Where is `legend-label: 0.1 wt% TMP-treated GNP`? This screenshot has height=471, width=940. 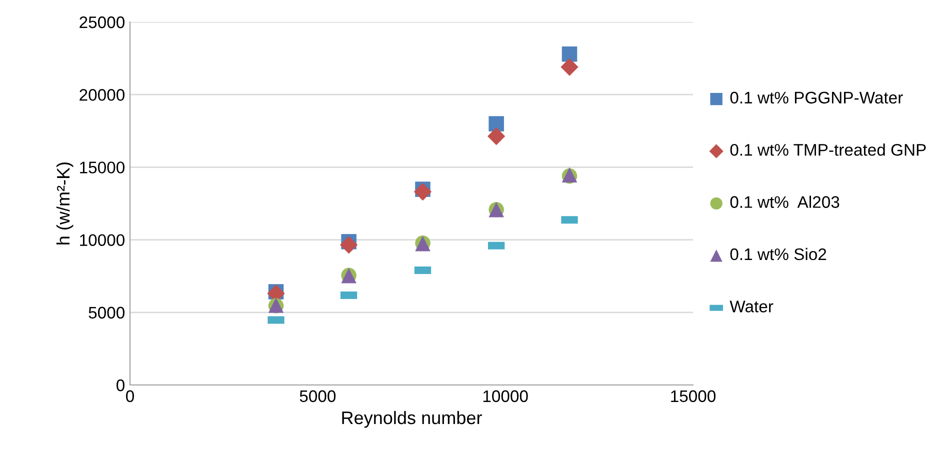
legend-label: 0.1 wt% TMP-treated GNP is located at coordinates (828, 150).